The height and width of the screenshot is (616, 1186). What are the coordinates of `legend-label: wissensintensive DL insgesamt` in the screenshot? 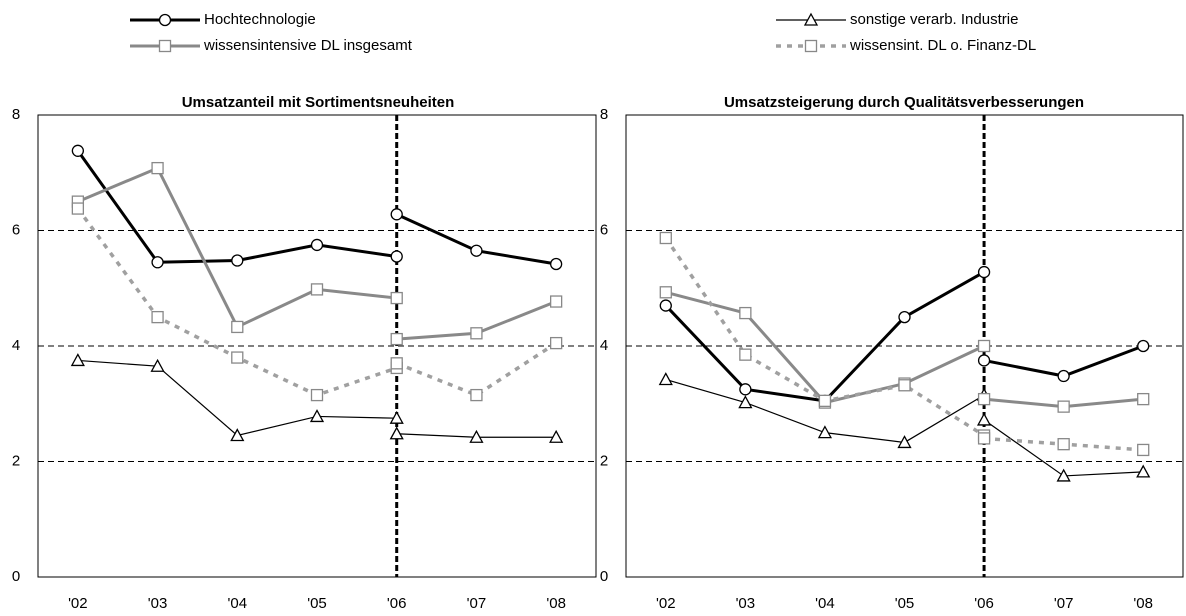 It's located at (308, 45).